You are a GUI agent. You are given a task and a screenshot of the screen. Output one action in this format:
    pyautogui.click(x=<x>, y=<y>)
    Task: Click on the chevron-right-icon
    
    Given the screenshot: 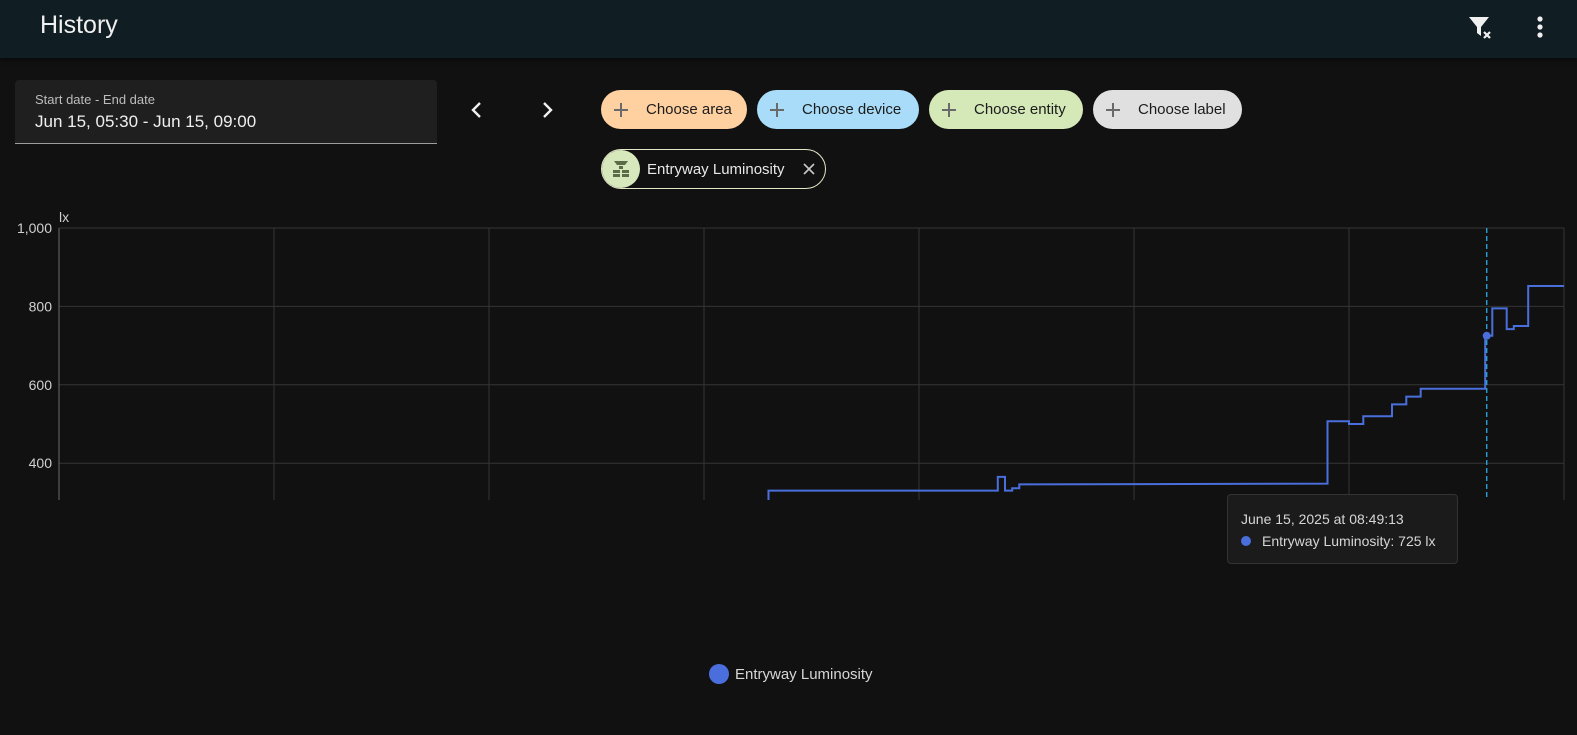 What is the action you would take?
    pyautogui.click(x=547, y=112)
    